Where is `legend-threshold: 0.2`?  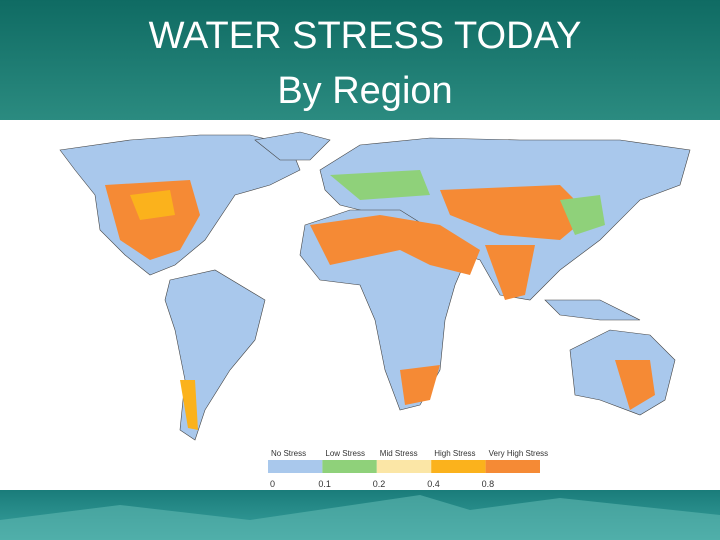 legend-threshold: 0.2 is located at coordinates (379, 484).